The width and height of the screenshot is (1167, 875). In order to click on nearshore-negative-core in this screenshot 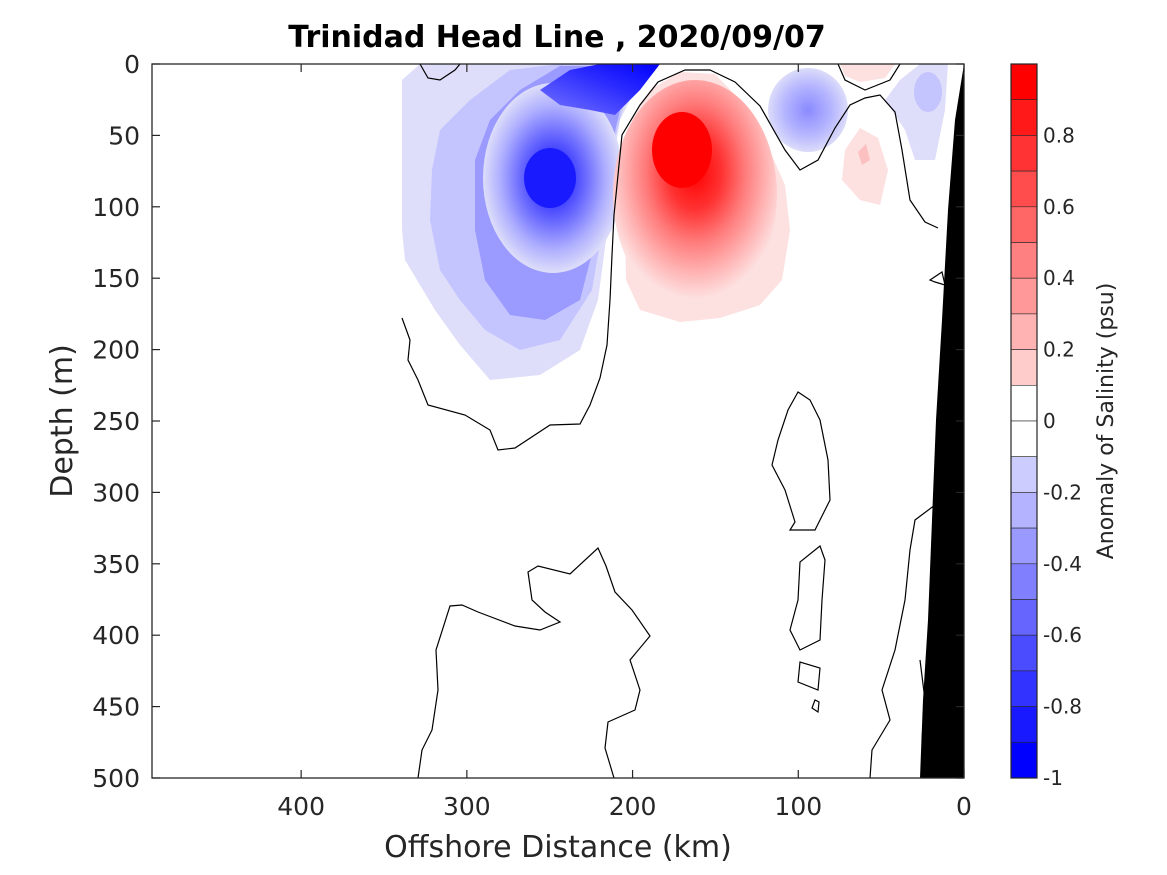, I will do `click(928, 92)`.